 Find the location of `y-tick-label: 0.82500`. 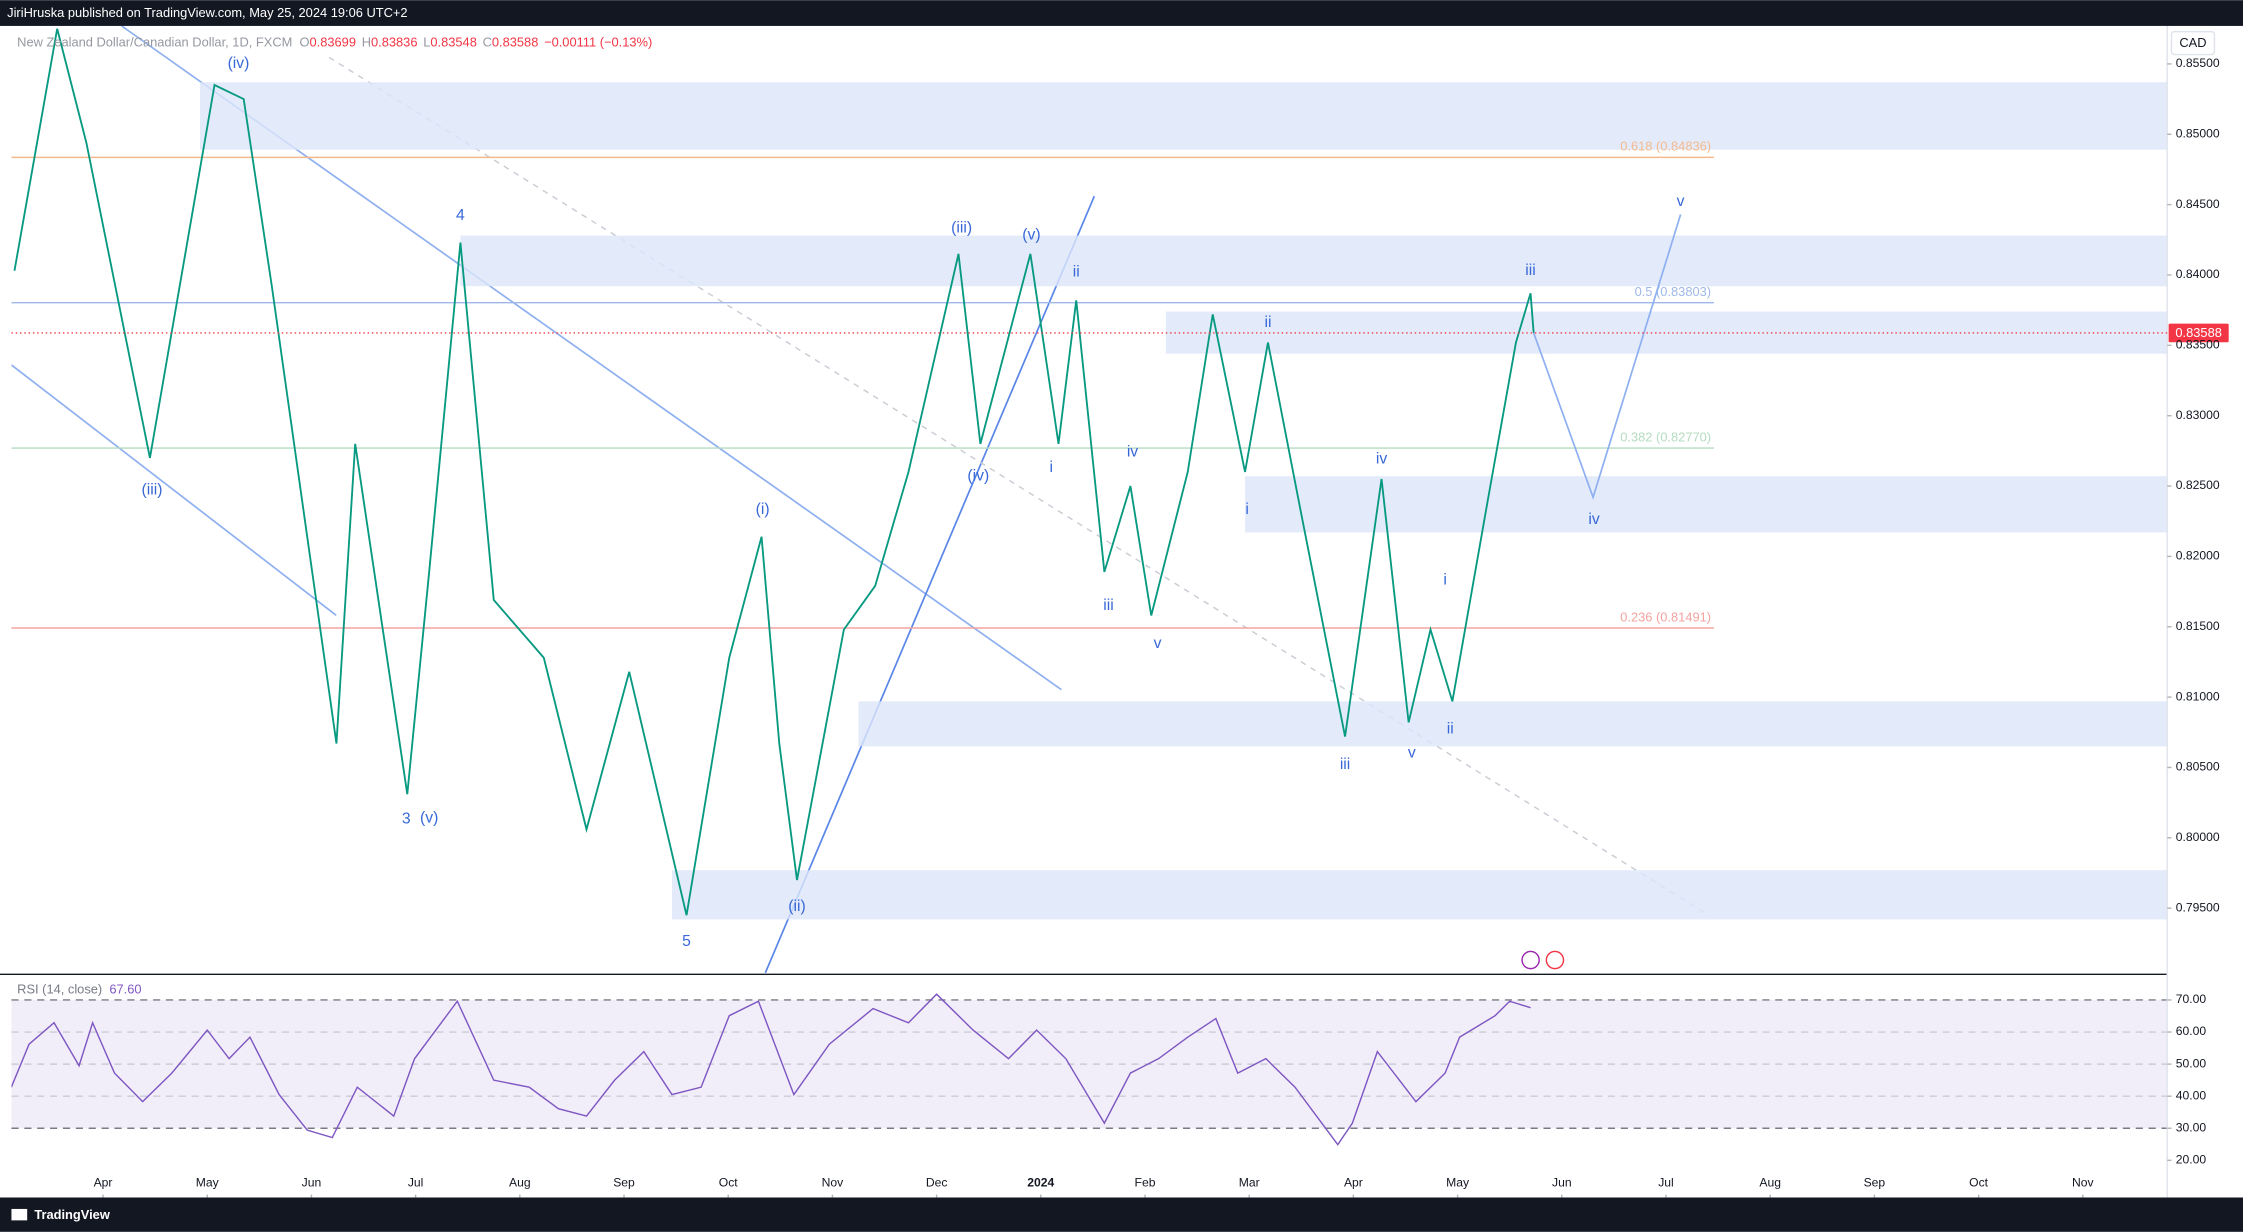

y-tick-label: 0.82500 is located at coordinates (2198, 485).